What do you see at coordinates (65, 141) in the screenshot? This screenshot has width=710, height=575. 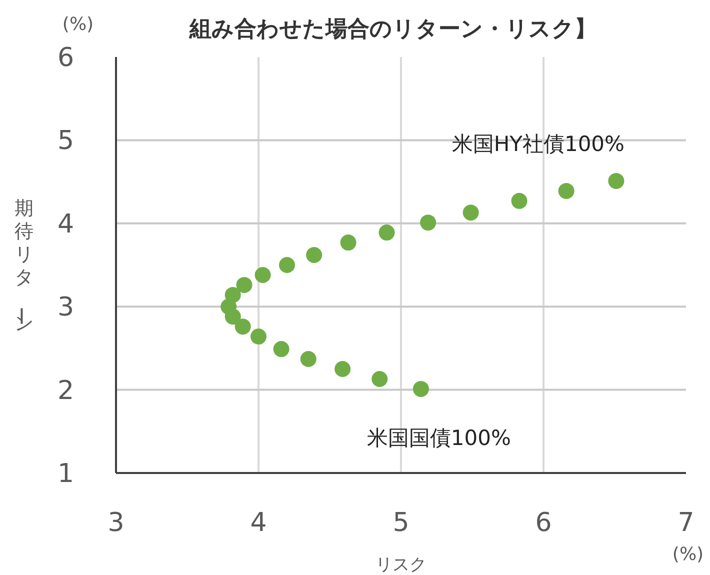 I see `y-tick-label: 5` at bounding box center [65, 141].